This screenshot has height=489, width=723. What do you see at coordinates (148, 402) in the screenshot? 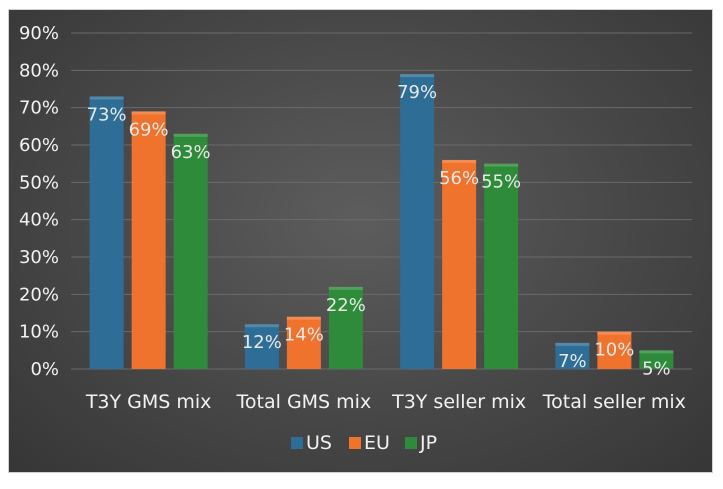
I see `x-category-label: T3Y GMS mix` at bounding box center [148, 402].